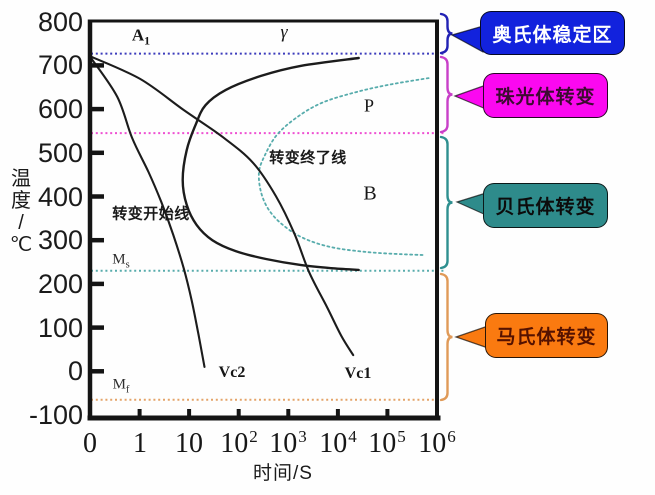 This screenshot has width=655, height=495. I want to click on y-tick-label: 700, so click(60, 65).